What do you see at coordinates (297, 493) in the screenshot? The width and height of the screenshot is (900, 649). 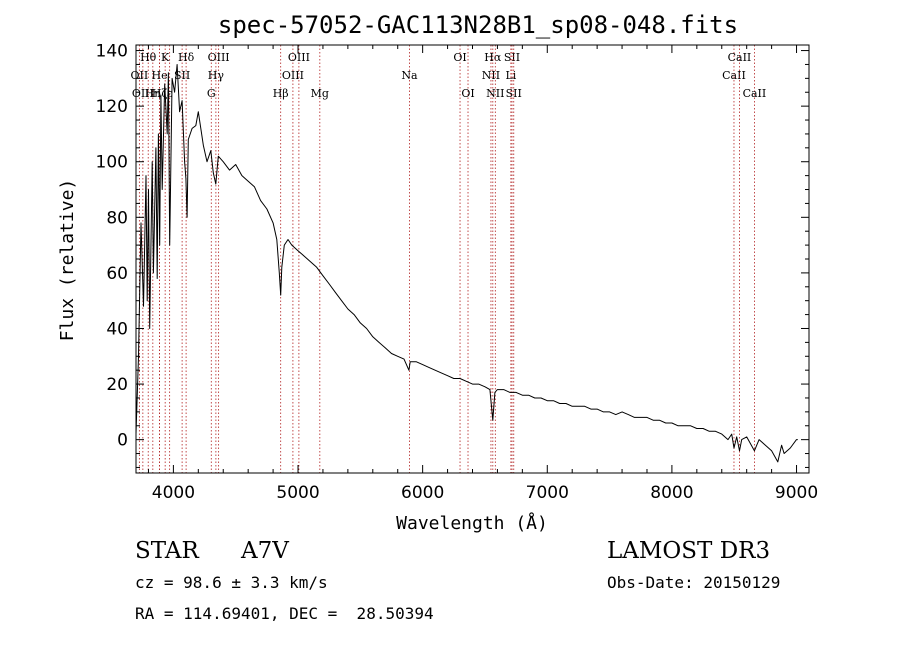 I see `x-tick-label: 5000` at bounding box center [297, 493].